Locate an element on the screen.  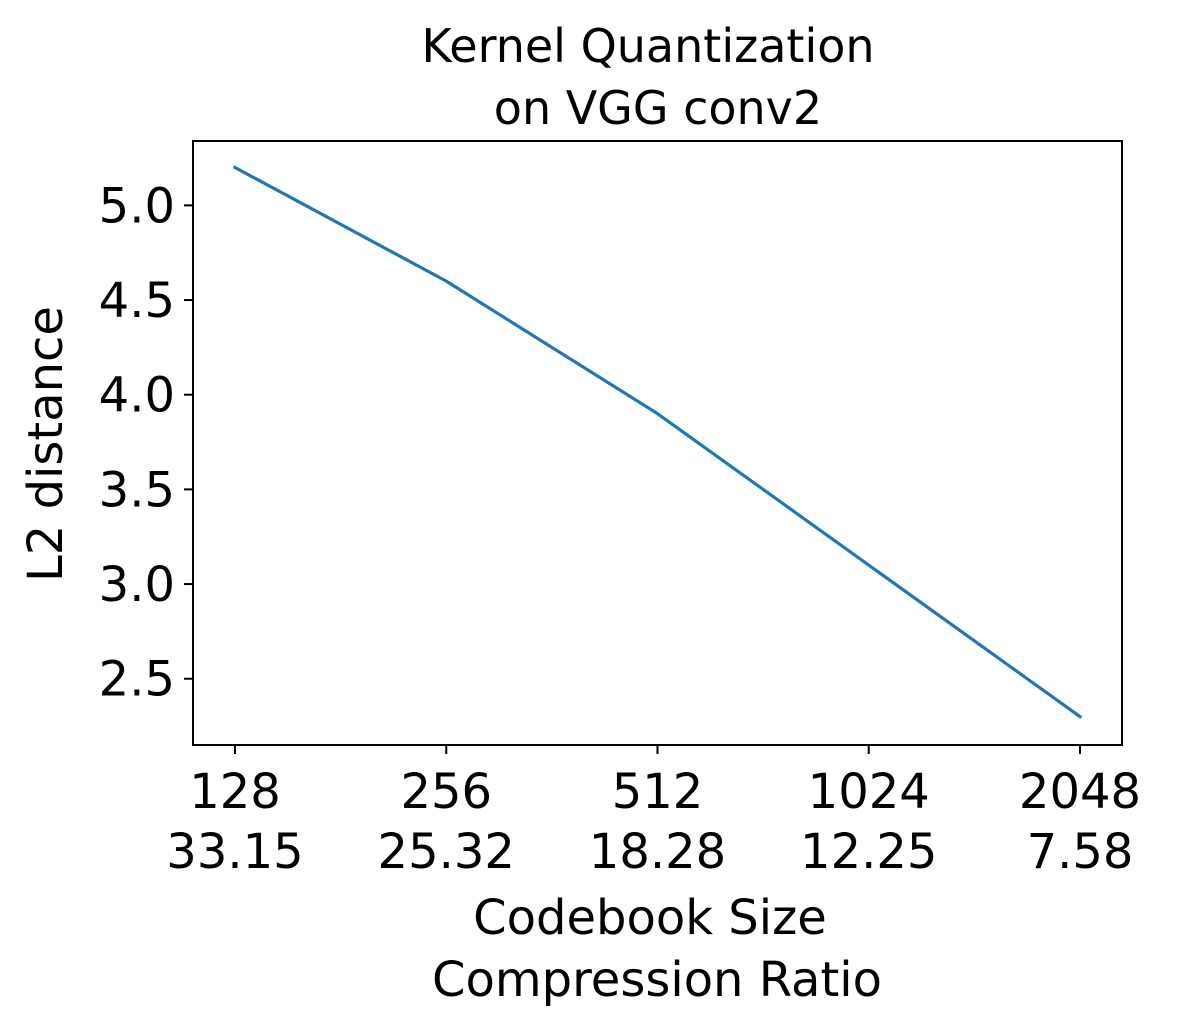
chart-title: Kernel Quantization on VGG conv2 is located at coordinates (647, 77).